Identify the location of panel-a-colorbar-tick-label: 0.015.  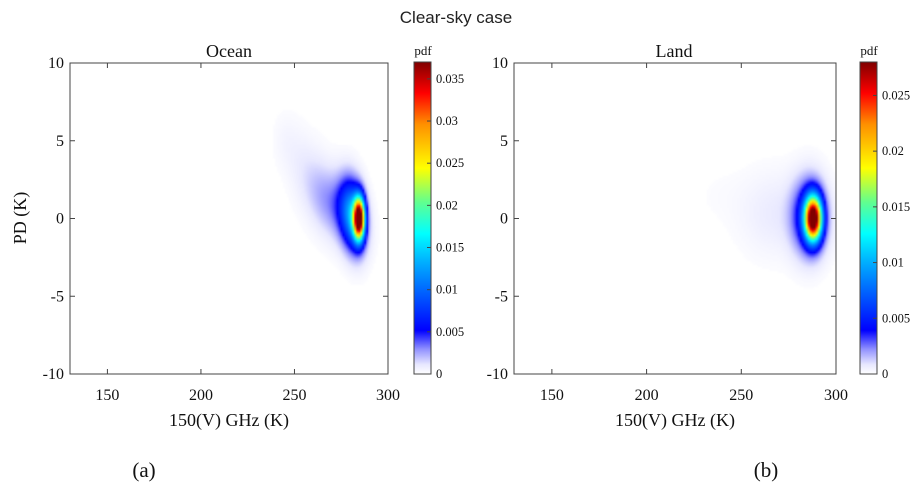
(450, 248).